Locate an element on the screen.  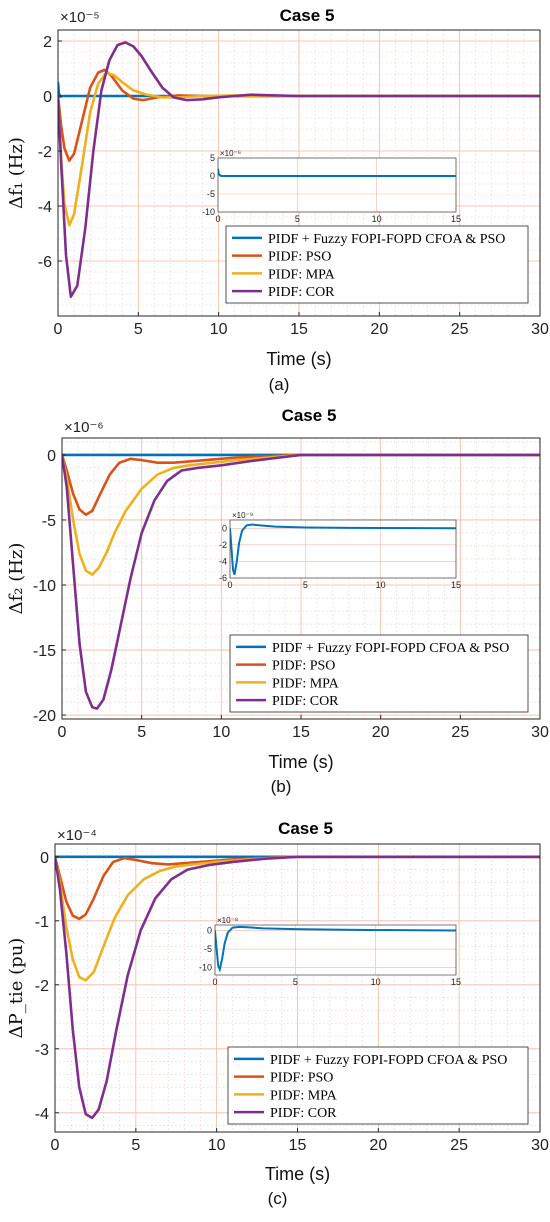
figure-caption: (b) is located at coordinates (281, 786).